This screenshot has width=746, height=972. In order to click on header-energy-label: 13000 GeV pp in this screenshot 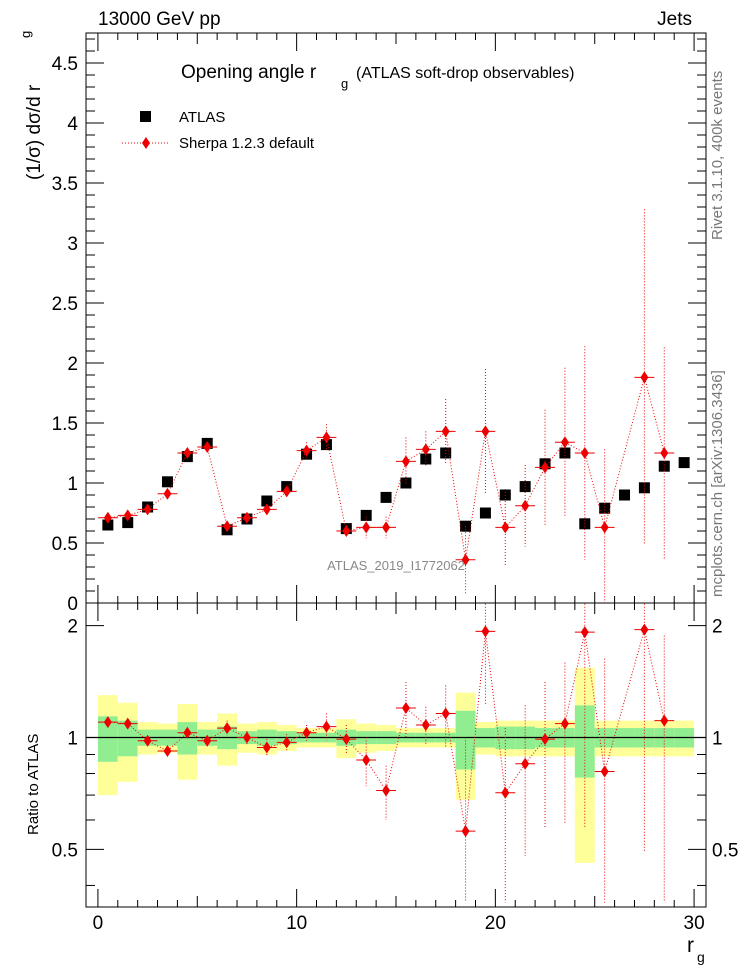, I will do `click(159, 19)`.